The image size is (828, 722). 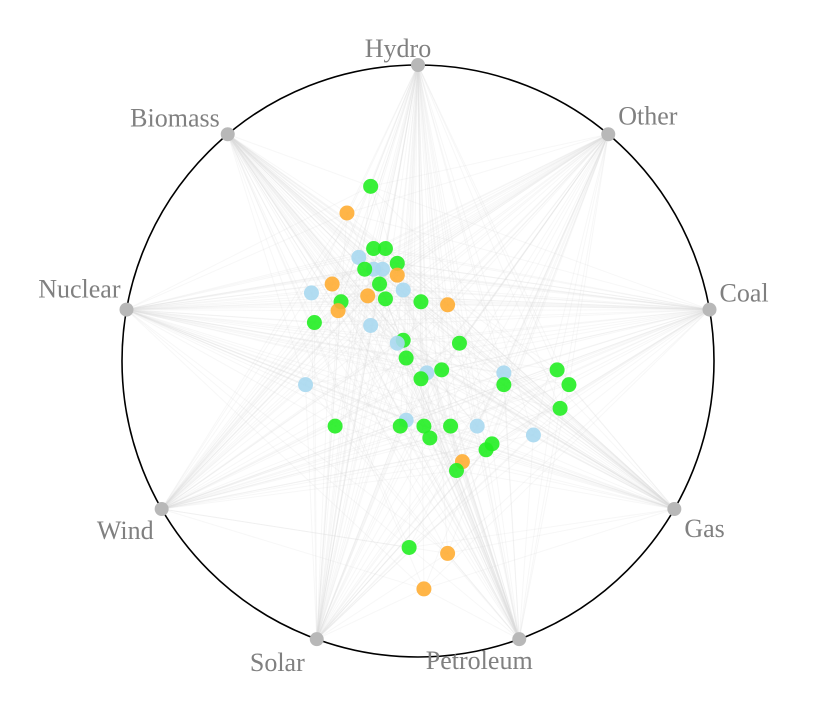 What do you see at coordinates (709, 309) in the screenshot?
I see `anchor-marker-coal` at bounding box center [709, 309].